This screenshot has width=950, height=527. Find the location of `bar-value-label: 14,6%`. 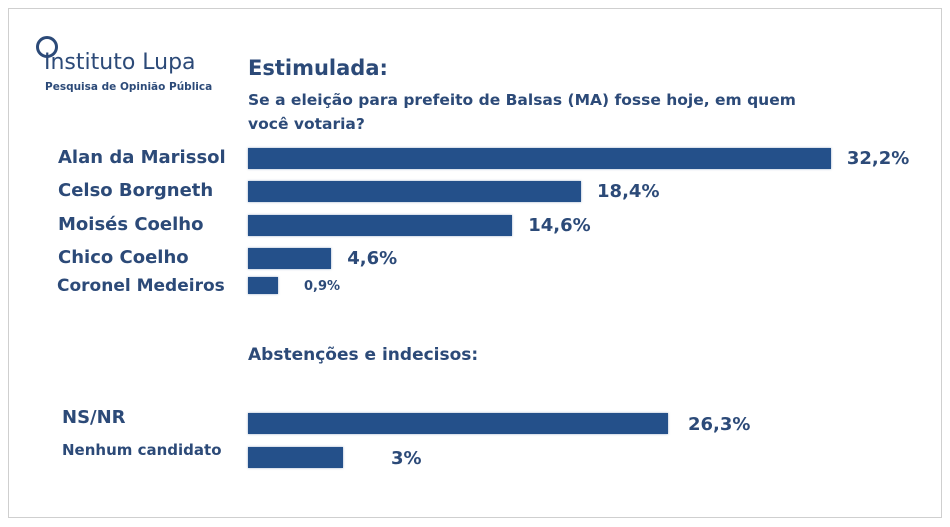

bar-value-label: 14,6% is located at coordinates (559, 225).